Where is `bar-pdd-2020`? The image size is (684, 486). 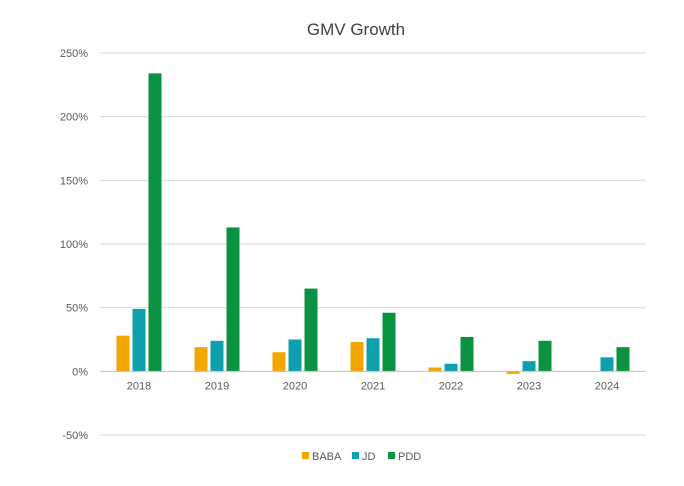
bar-pdd-2020 is located at coordinates (311, 330).